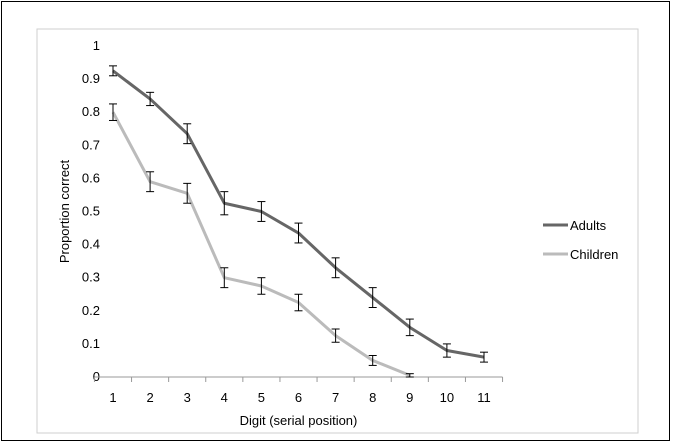 Image resolution: width=673 pixels, height=444 pixels. Describe the element at coordinates (64, 211) in the screenshot. I see `y-axis-label: Proportion correct` at that location.